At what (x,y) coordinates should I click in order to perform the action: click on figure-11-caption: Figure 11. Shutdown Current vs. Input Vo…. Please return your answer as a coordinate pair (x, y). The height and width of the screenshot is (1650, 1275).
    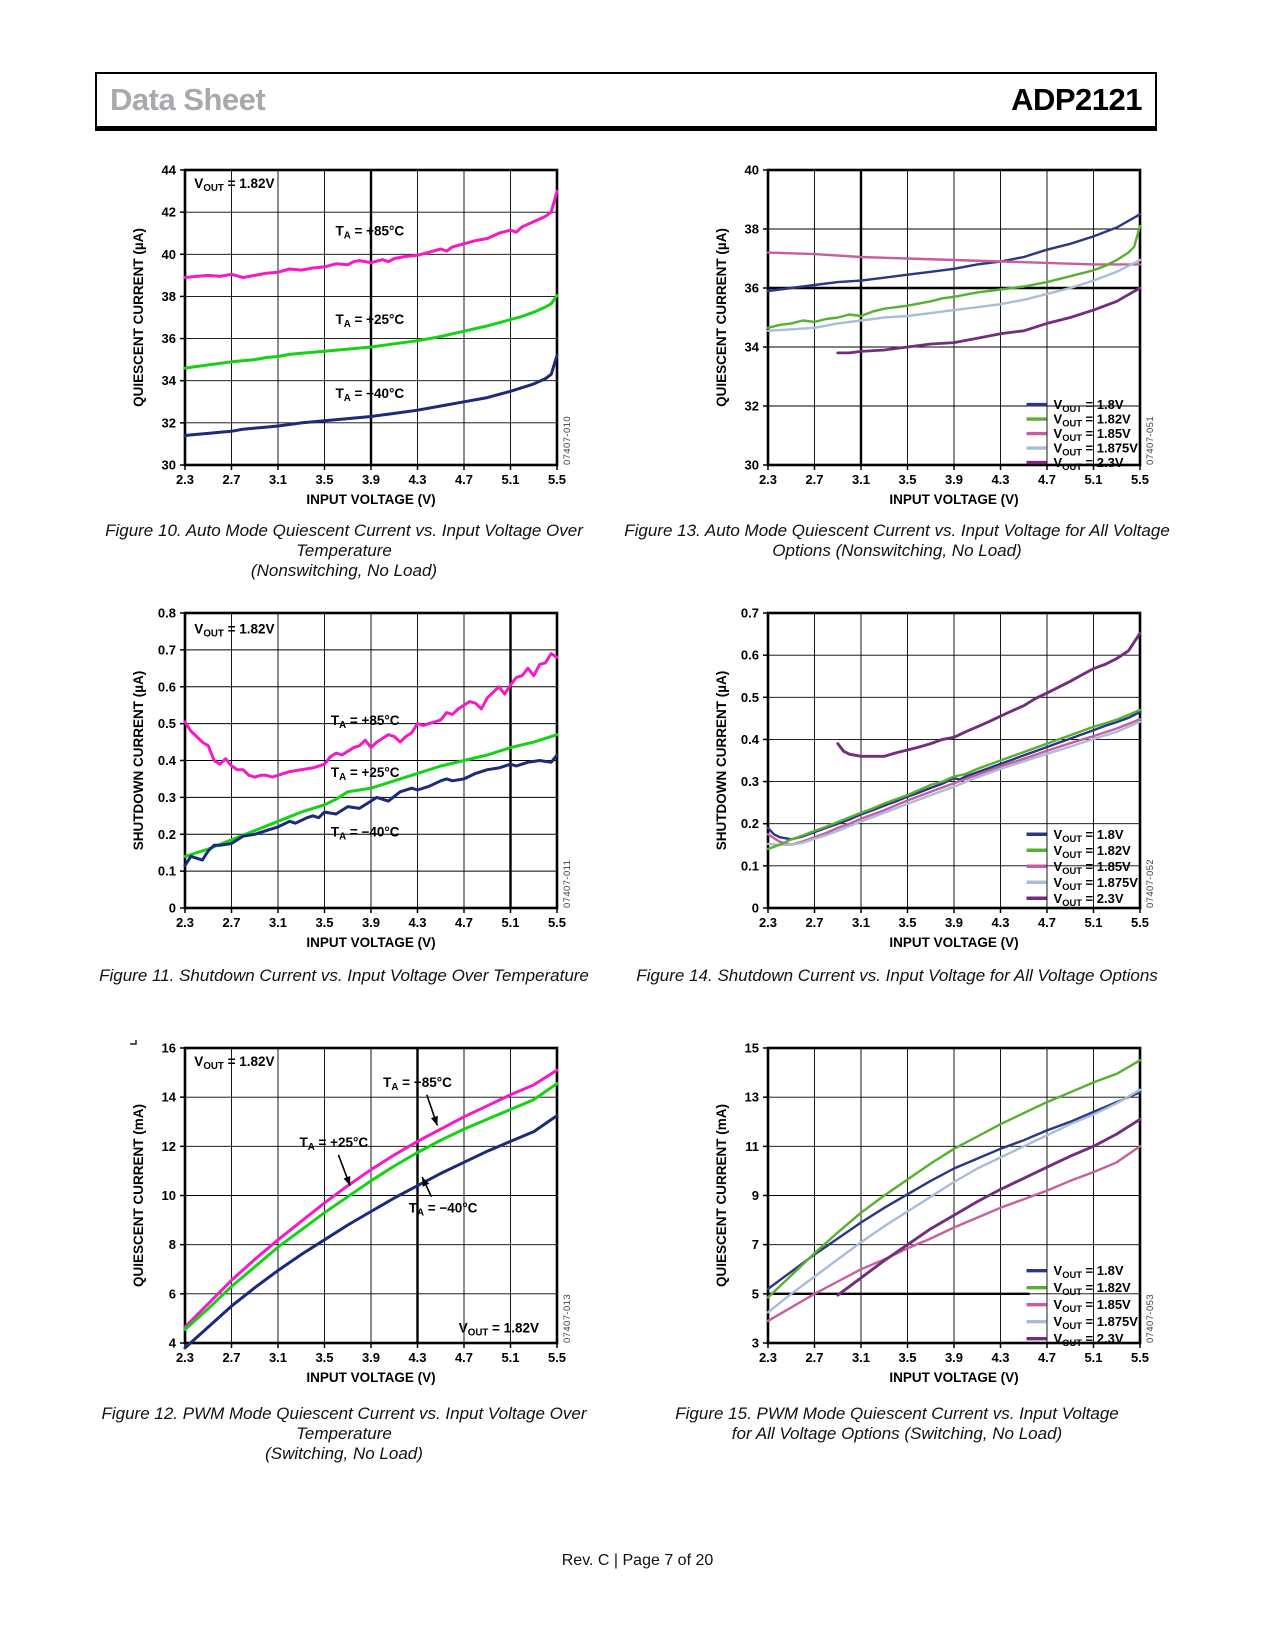
    Looking at the image, I should click on (344, 976).